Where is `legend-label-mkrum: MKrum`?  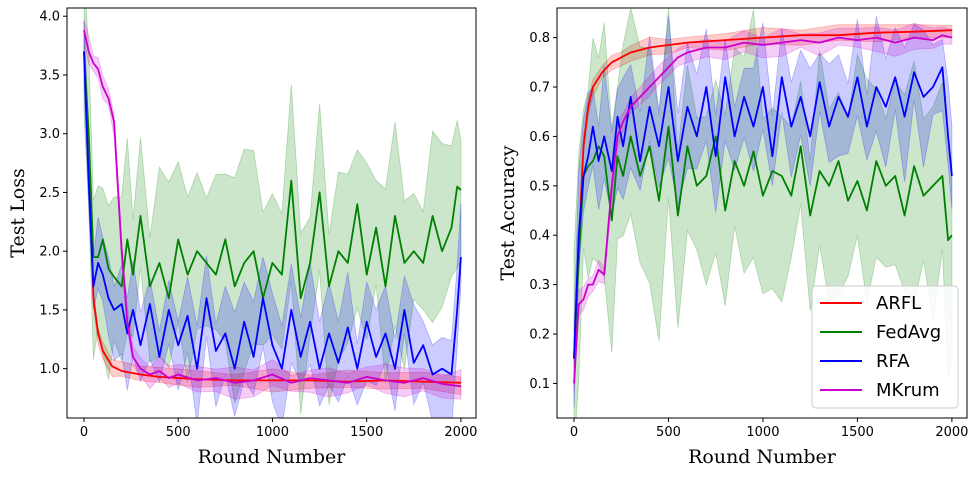
legend-label-mkrum: MKrum is located at coordinates (908, 390).